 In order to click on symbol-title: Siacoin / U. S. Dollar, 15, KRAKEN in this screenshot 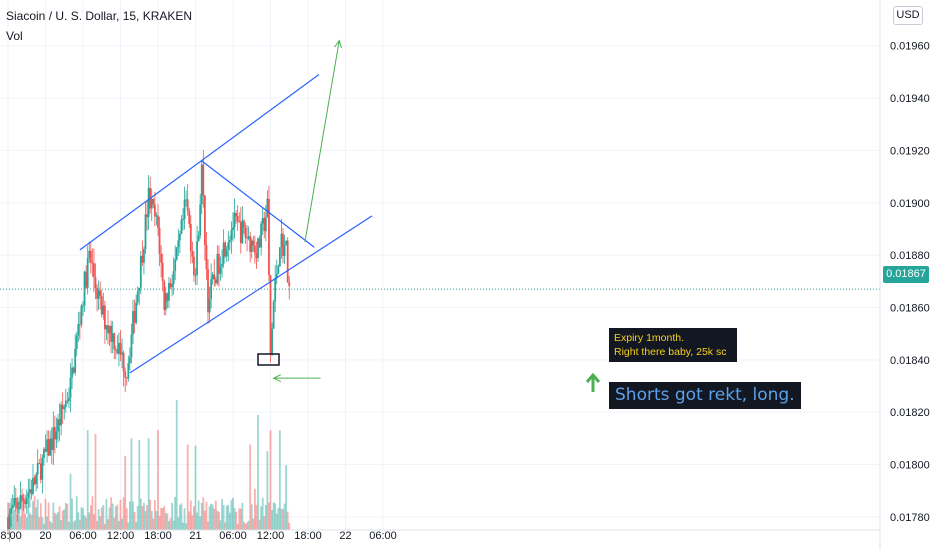, I will do `click(99, 16)`.